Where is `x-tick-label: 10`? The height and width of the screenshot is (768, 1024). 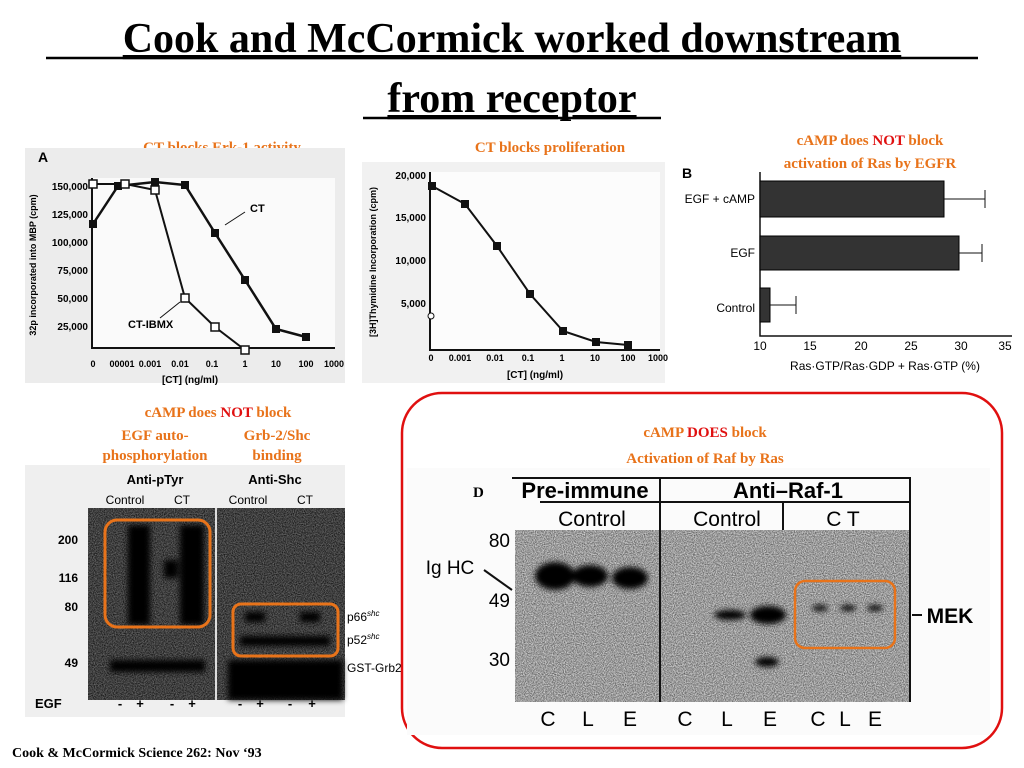 x-tick-label: 10 is located at coordinates (595, 358).